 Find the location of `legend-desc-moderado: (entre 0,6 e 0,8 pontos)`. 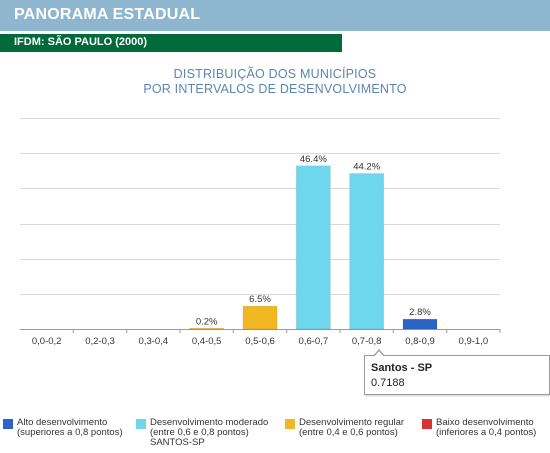

legend-desc-moderado: (entre 0,6 e 0,8 pontos) is located at coordinates (199, 432).